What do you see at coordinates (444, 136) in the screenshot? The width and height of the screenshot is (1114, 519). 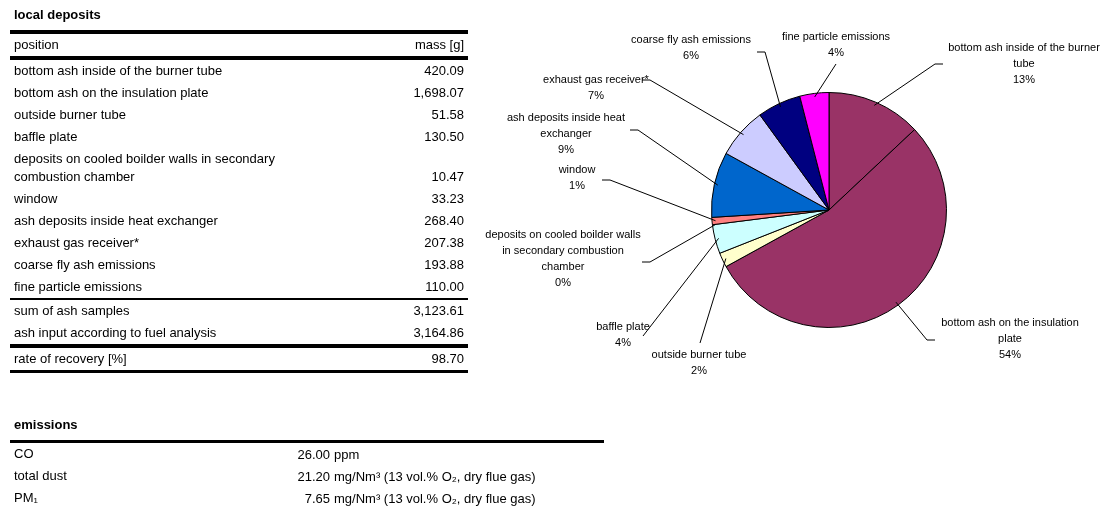 I see `text: 130.50` at bounding box center [444, 136].